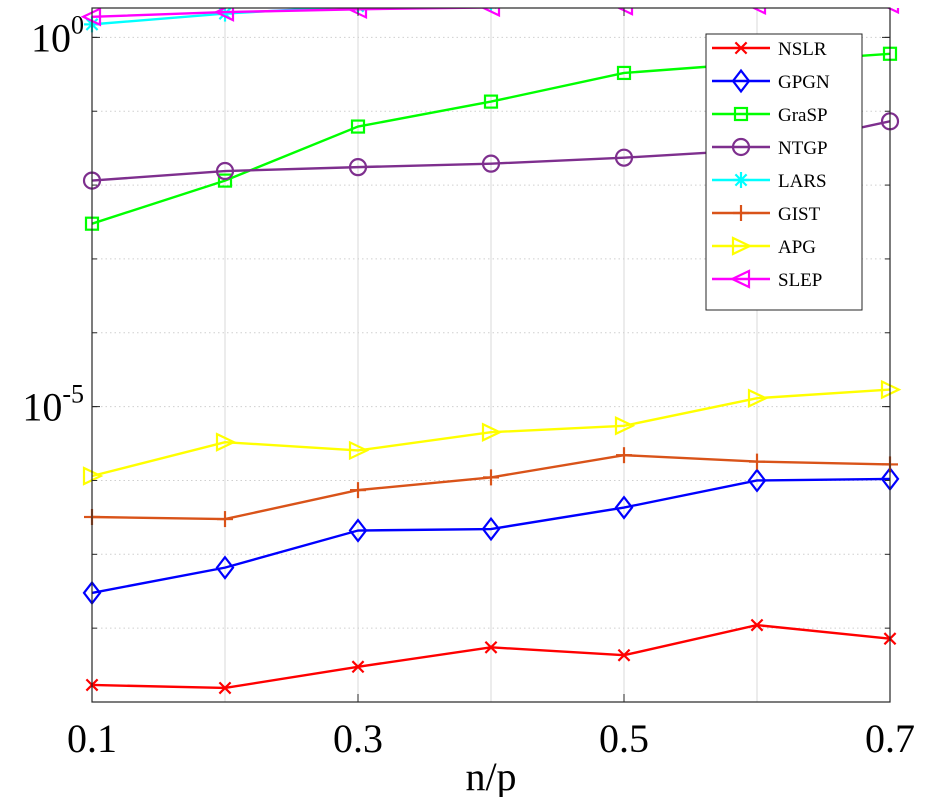 The width and height of the screenshot is (936, 797). Describe the element at coordinates (803, 115) in the screenshot. I see `legend-label: GraSP` at that location.